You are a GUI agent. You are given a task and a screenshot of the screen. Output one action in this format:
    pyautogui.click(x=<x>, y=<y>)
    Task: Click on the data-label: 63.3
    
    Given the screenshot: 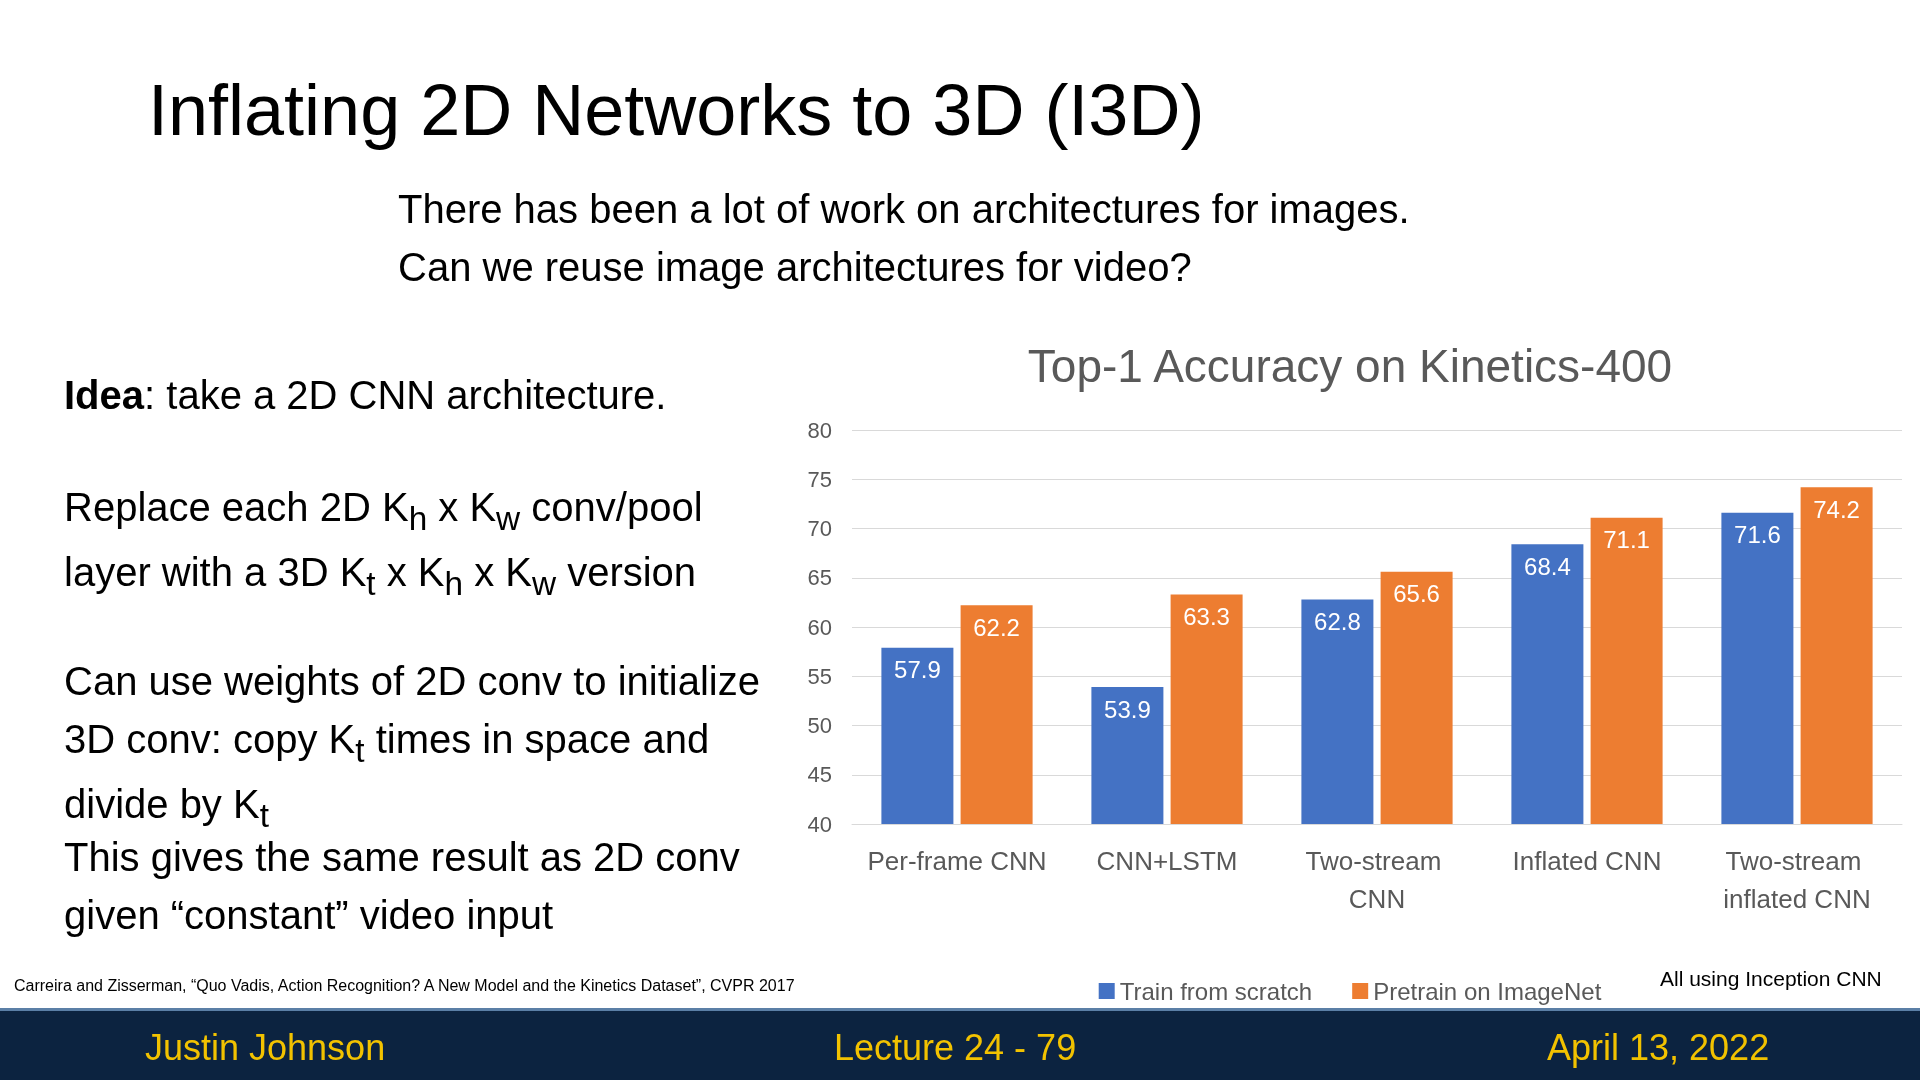 What is the action you would take?
    pyautogui.click(x=1206, y=616)
    